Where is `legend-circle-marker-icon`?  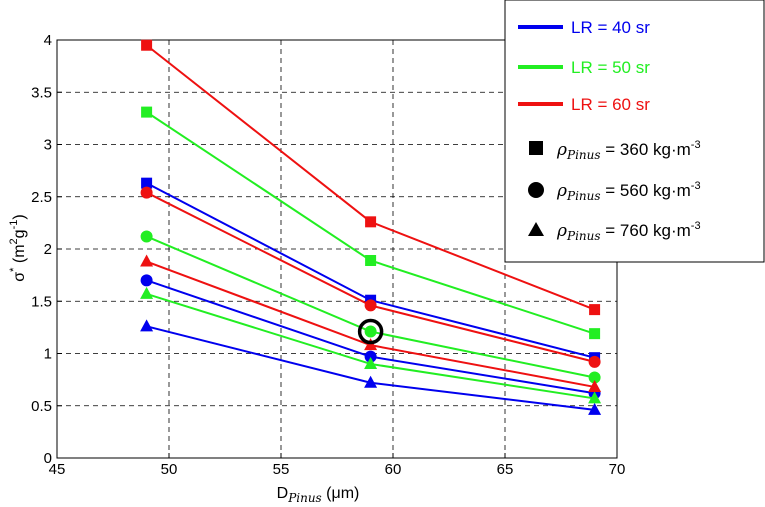 legend-circle-marker-icon is located at coordinates (536, 190).